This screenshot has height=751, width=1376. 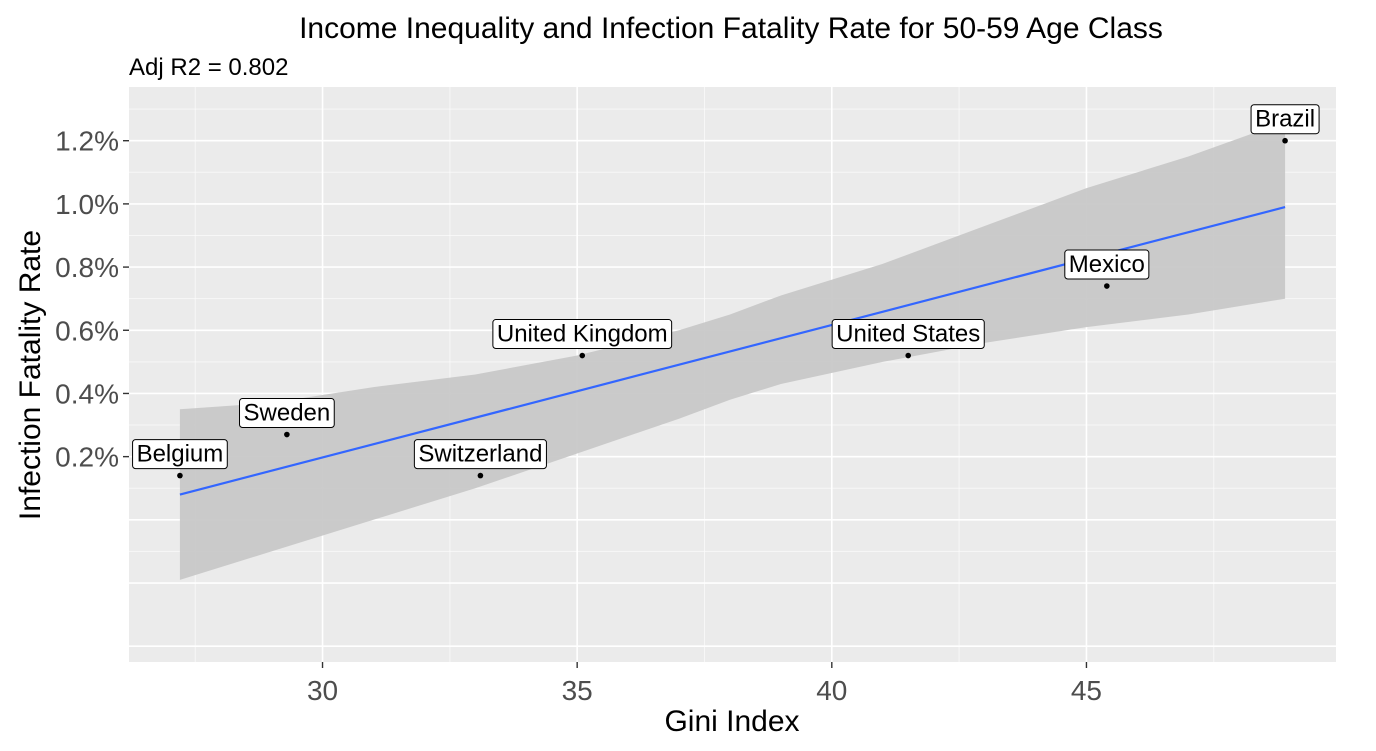 I want to click on x-tick-label: 30, so click(x=322, y=690).